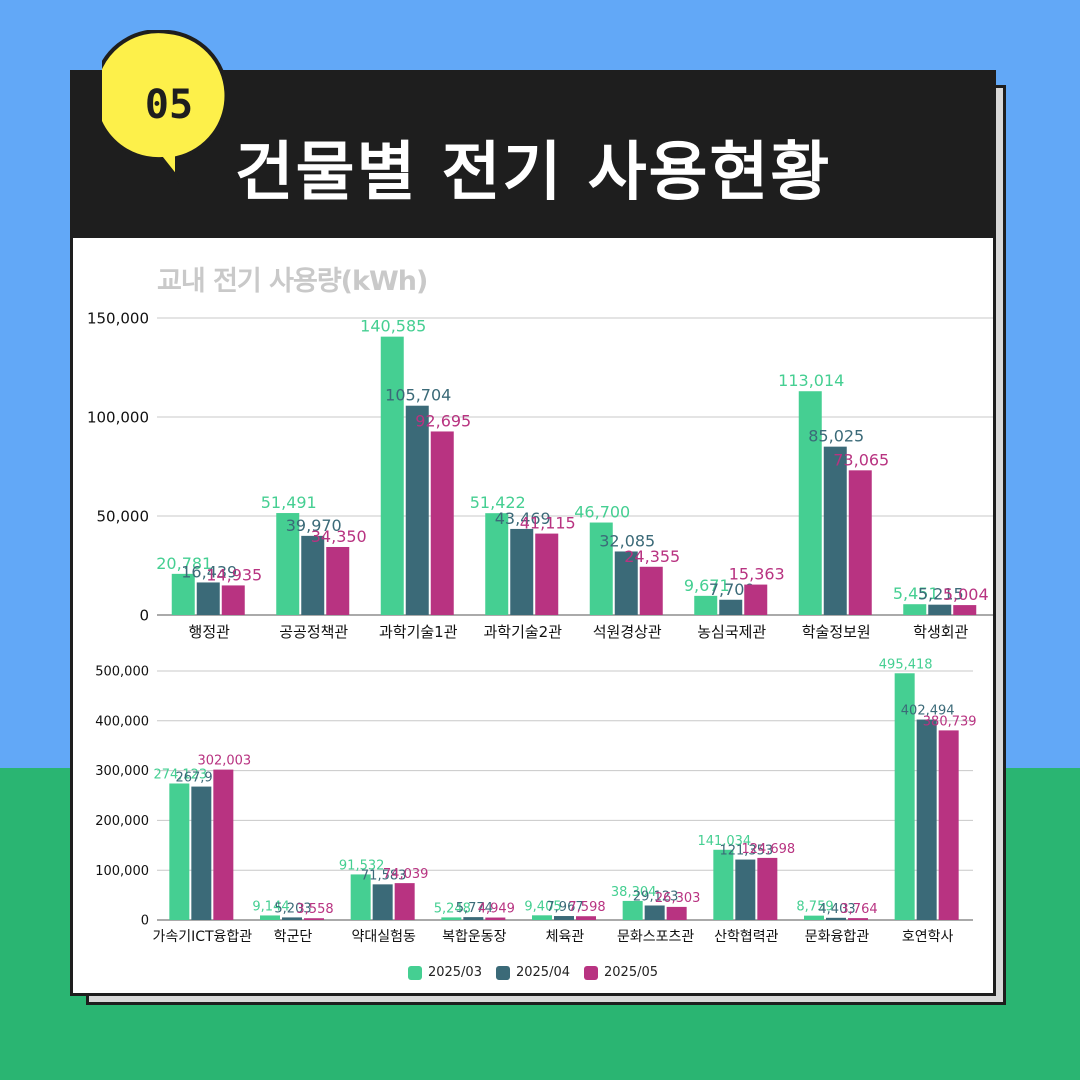  Describe the element at coordinates (836, 436) in the screenshot. I see `chart1-value-label: 85,025` at that location.